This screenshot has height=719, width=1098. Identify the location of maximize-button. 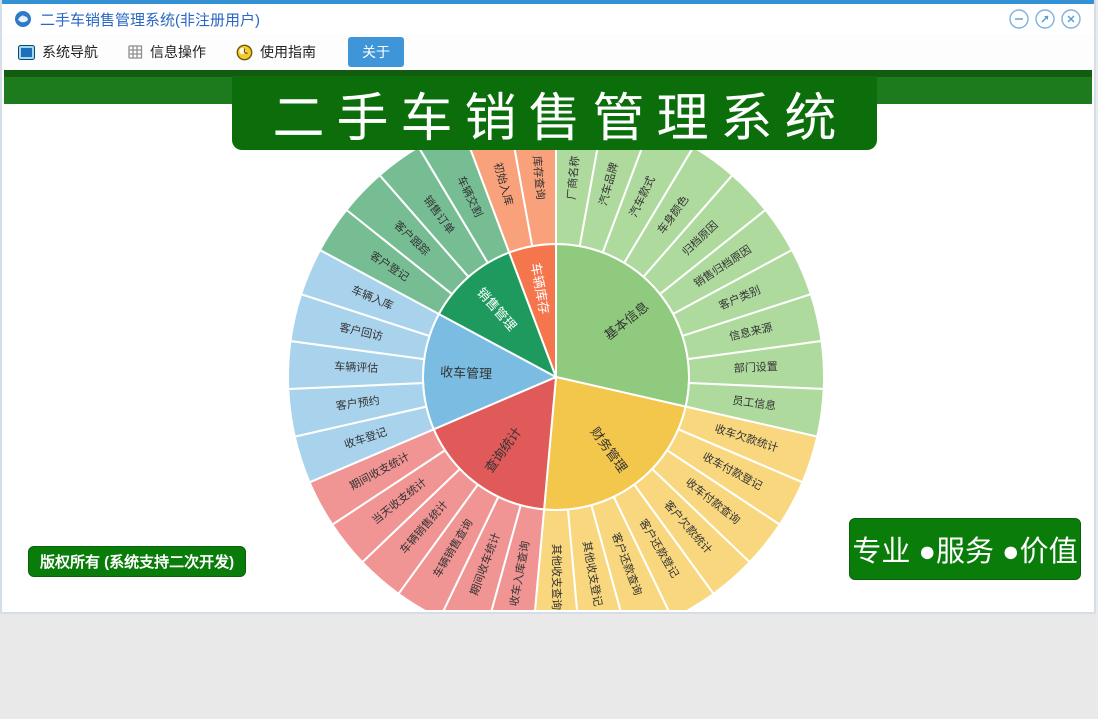
(1045, 19).